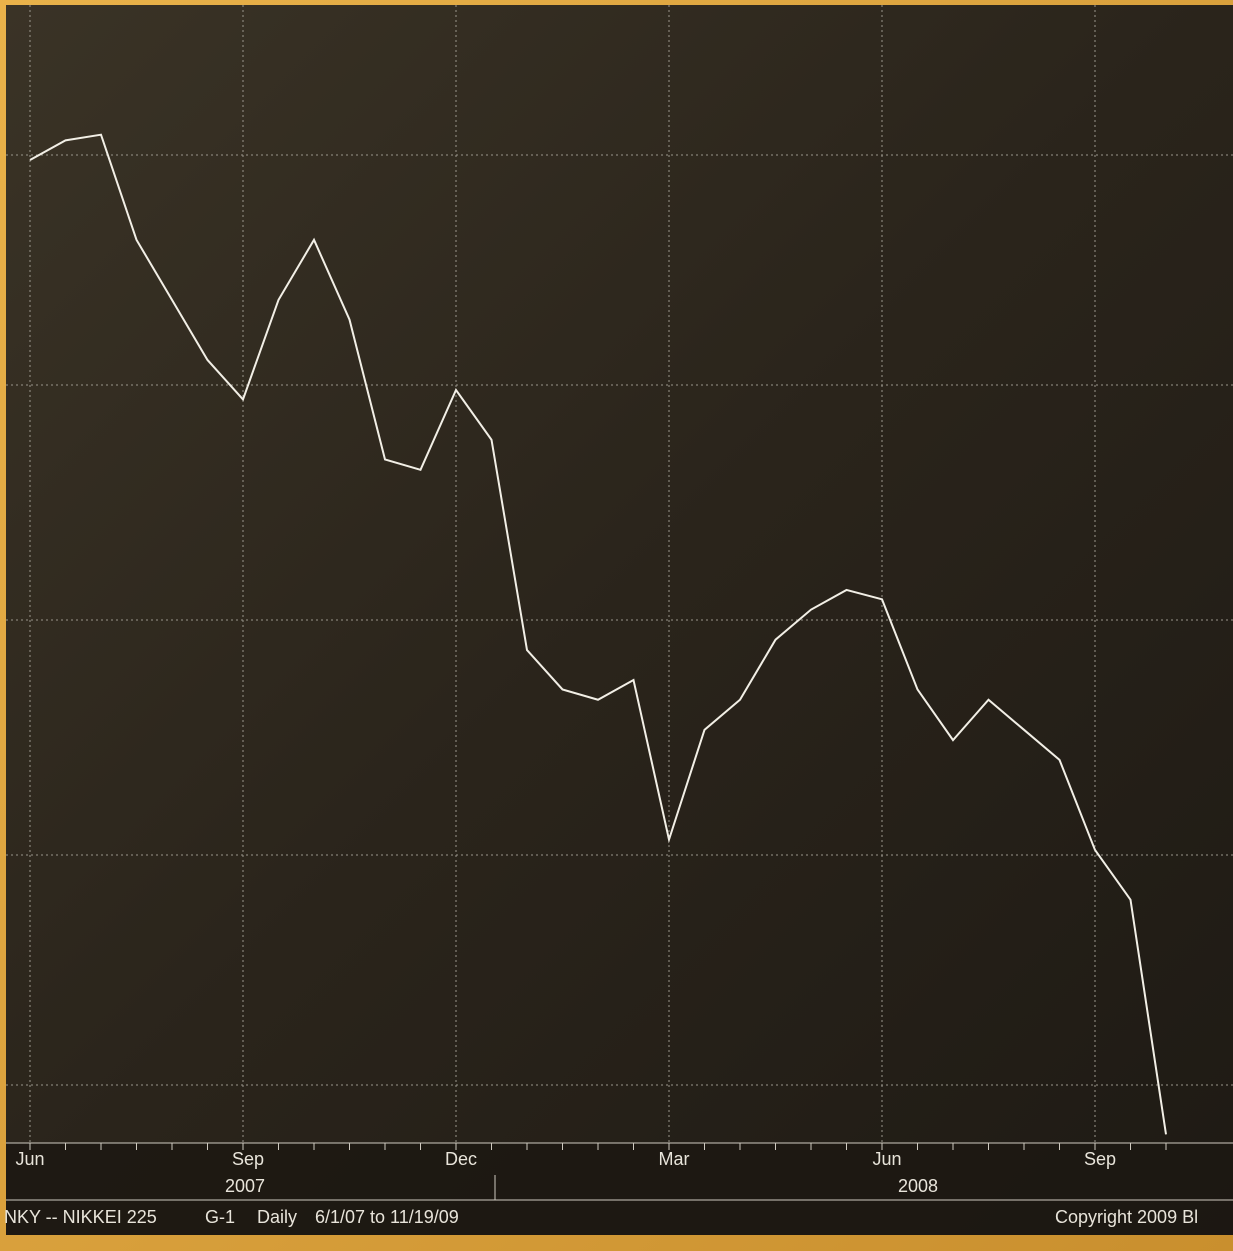  Describe the element at coordinates (918, 1186) in the screenshot. I see `year-label: 2008` at that location.